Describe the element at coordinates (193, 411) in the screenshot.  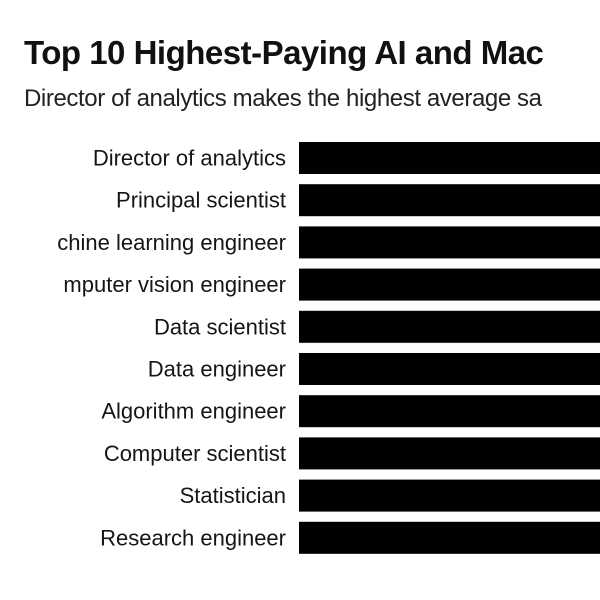
I see `category-label-6: Algorithm engineer` at that location.